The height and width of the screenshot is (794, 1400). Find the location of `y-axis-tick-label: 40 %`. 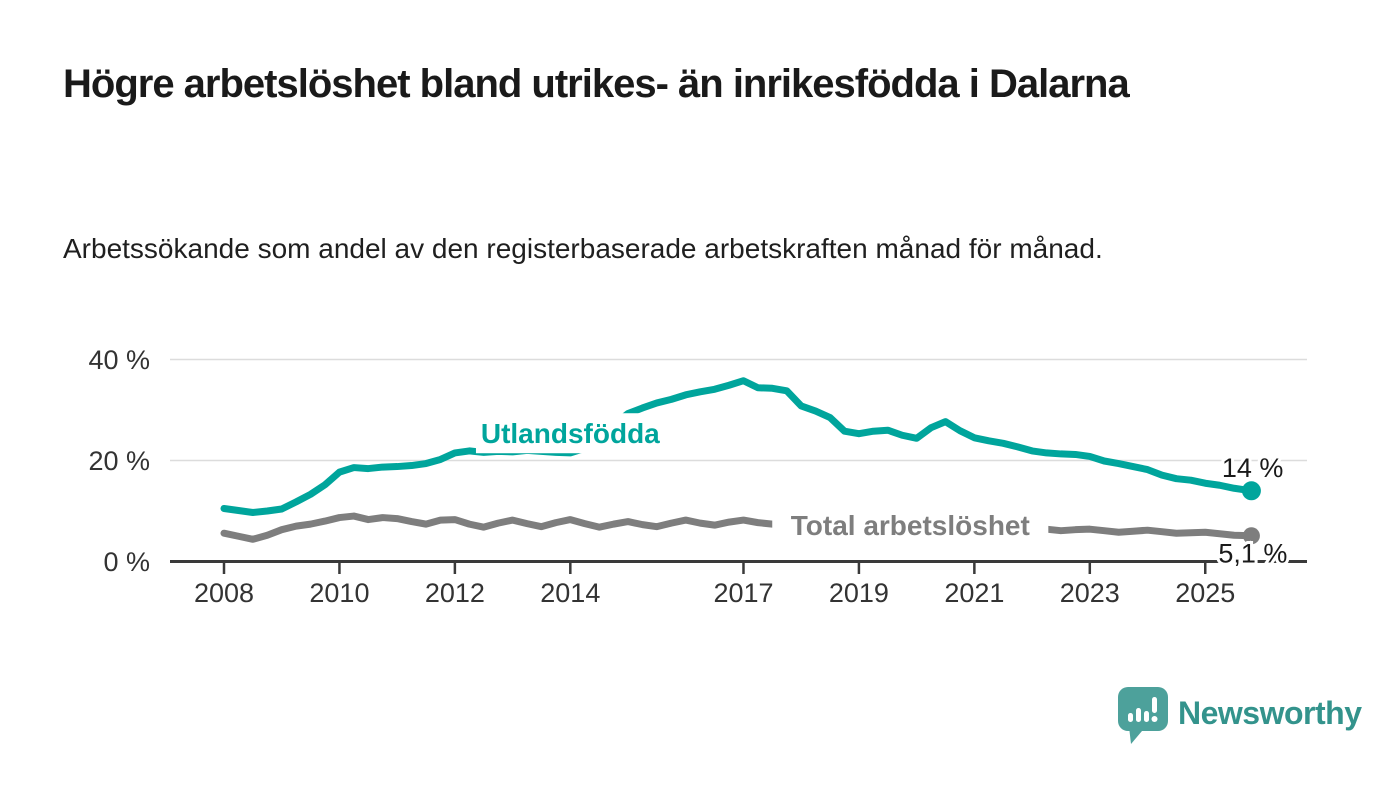

y-axis-tick-label: 40 % is located at coordinates (119, 360).